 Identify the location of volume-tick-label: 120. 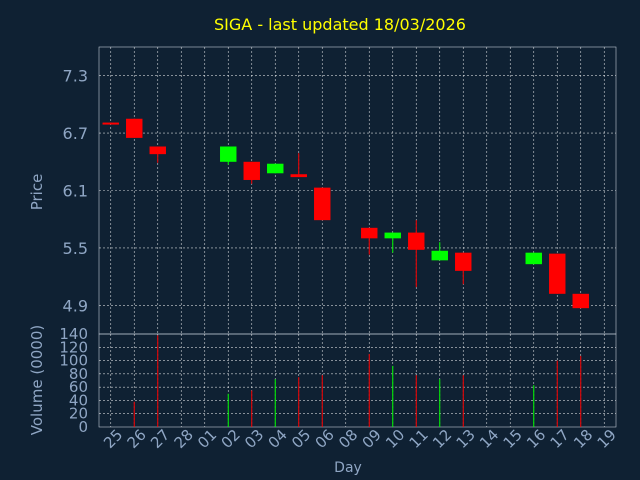
(73, 347).